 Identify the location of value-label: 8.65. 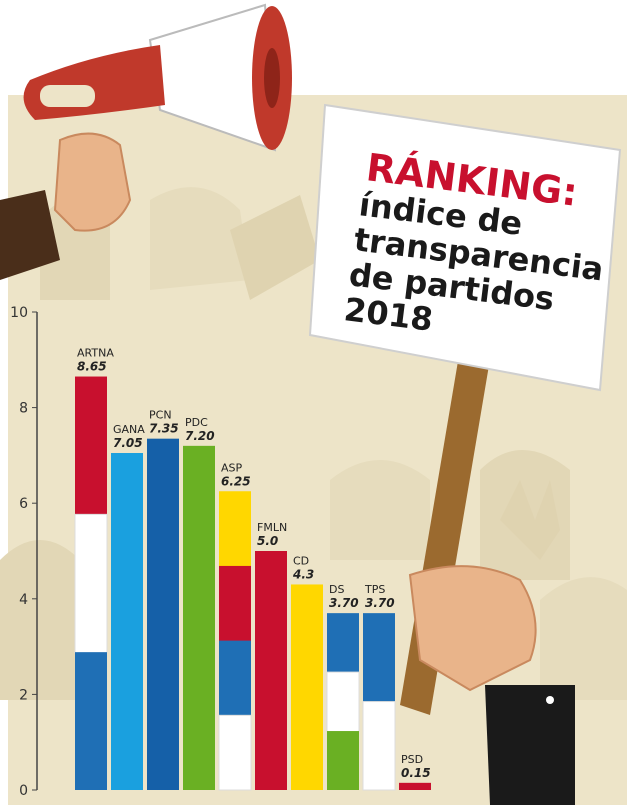
(92, 367).